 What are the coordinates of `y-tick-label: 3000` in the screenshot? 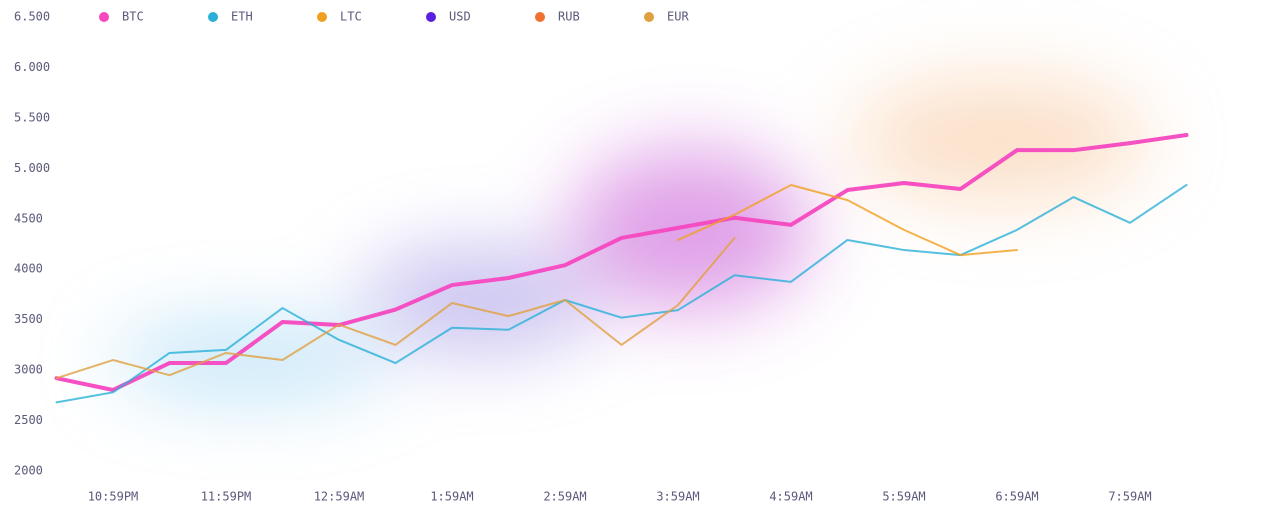 It's located at (28, 370).